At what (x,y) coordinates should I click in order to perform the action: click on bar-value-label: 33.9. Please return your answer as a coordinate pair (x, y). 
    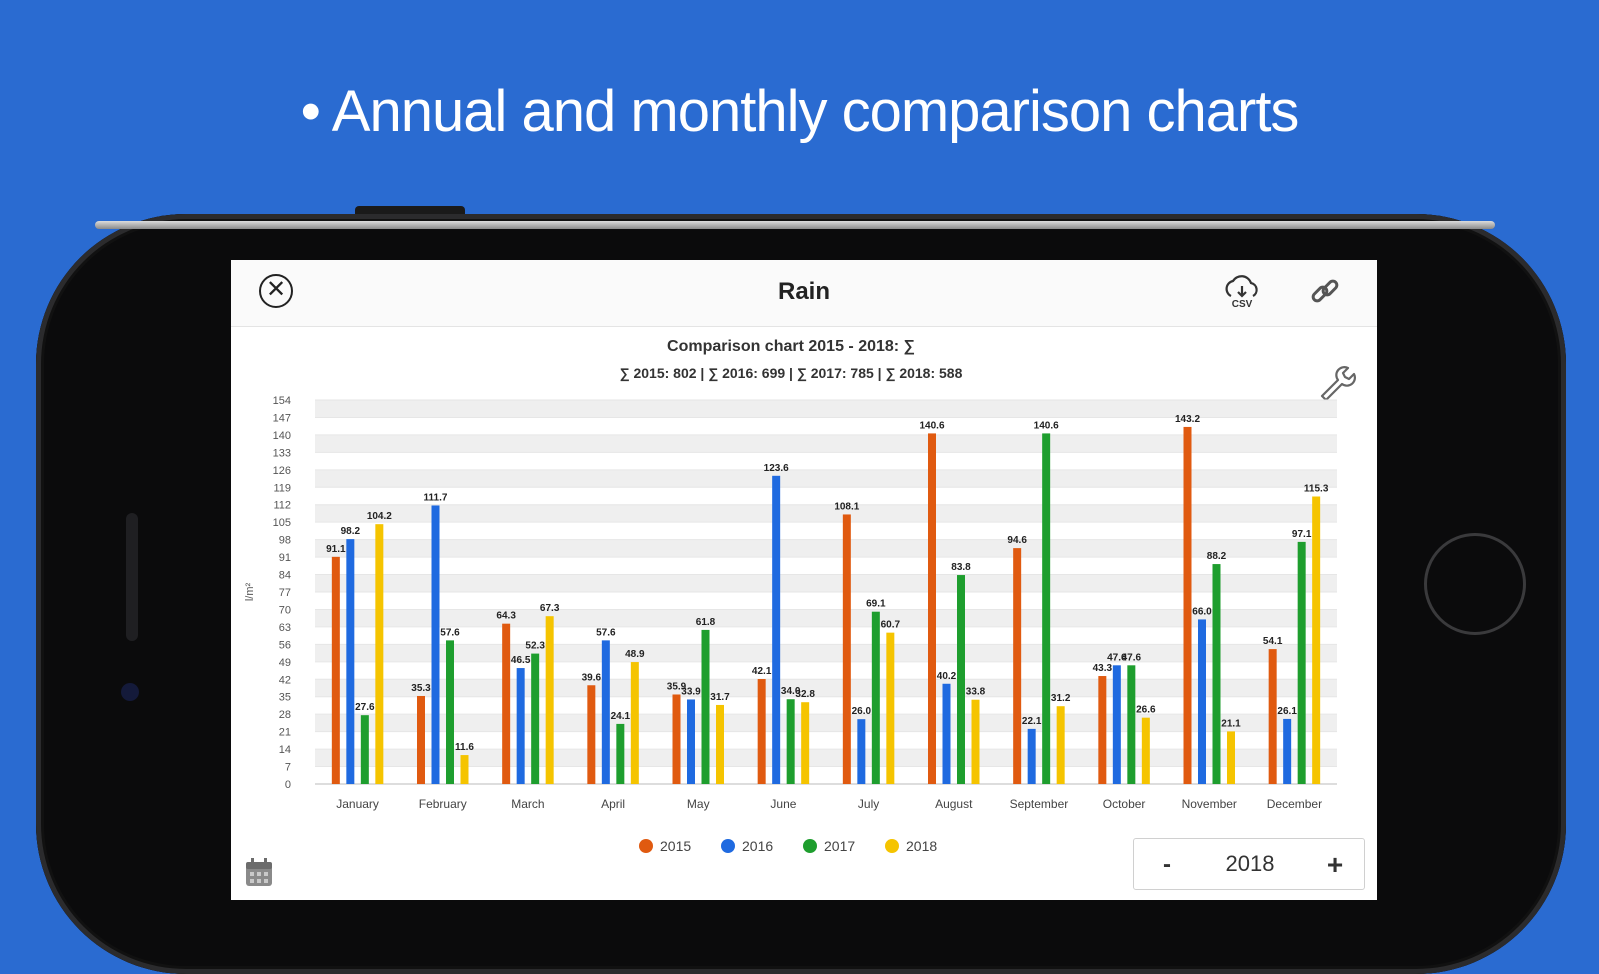
    Looking at the image, I should click on (691, 691).